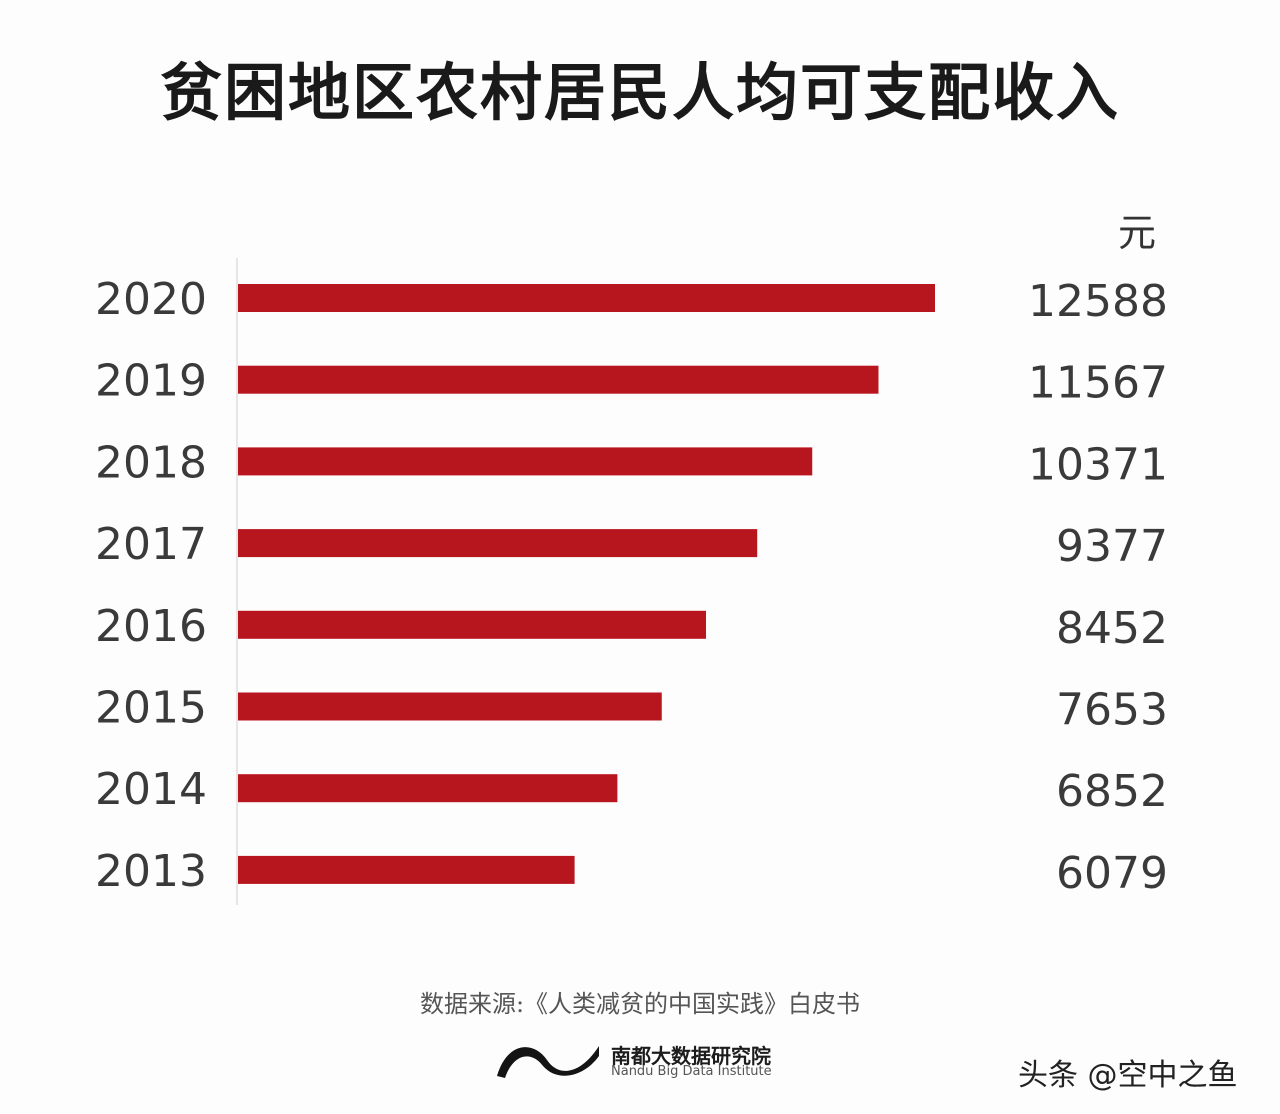  Describe the element at coordinates (151, 544) in the screenshot. I see `year-label-2017: 2017` at that location.